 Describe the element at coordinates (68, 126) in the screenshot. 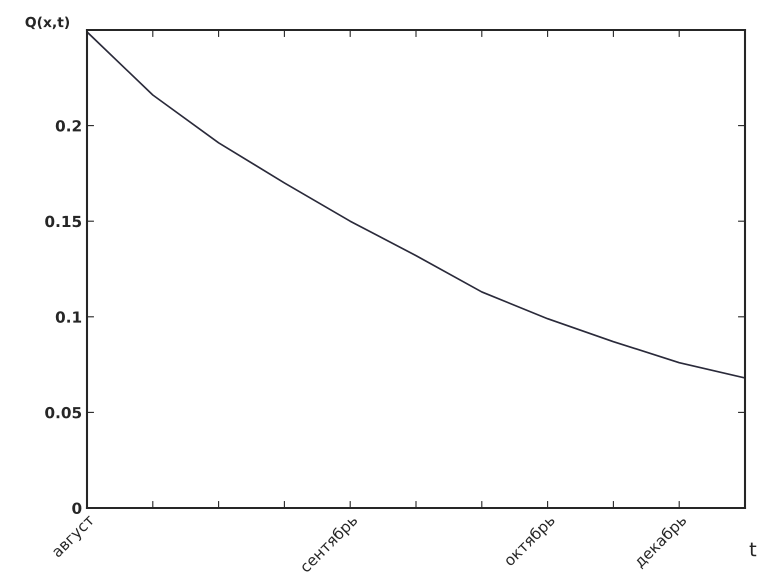

I see `y-tick-label: 0.2` at that location.